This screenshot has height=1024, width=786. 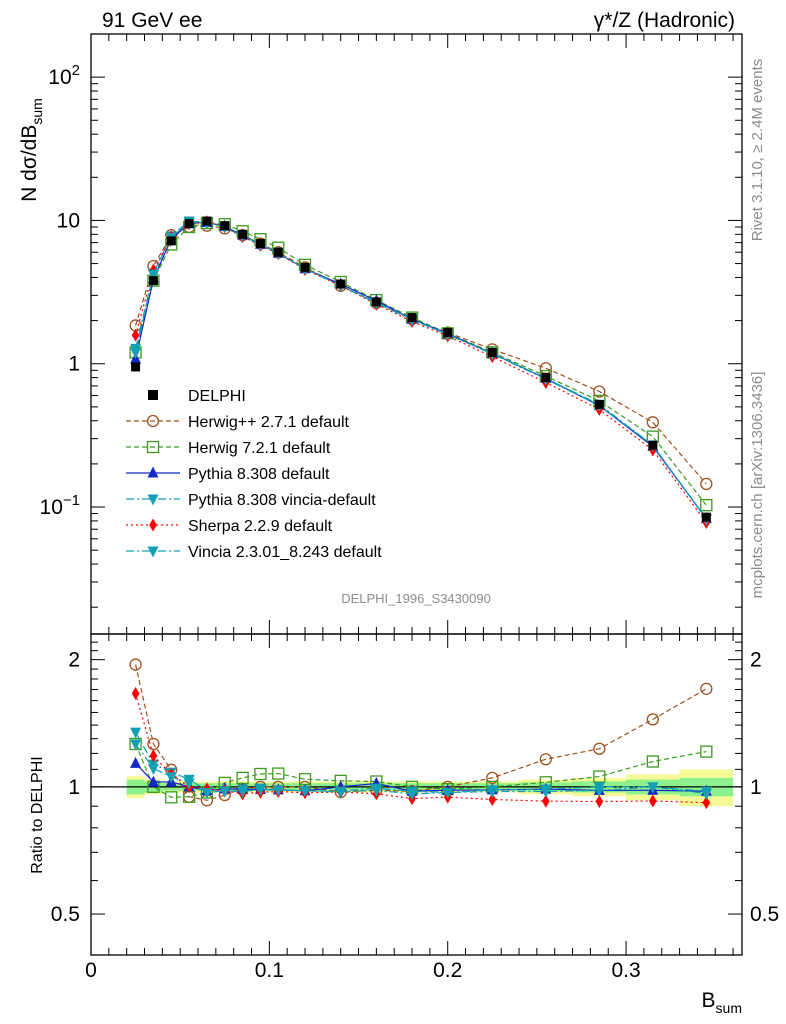 I want to click on series-point-sherpa, so click(x=135, y=335).